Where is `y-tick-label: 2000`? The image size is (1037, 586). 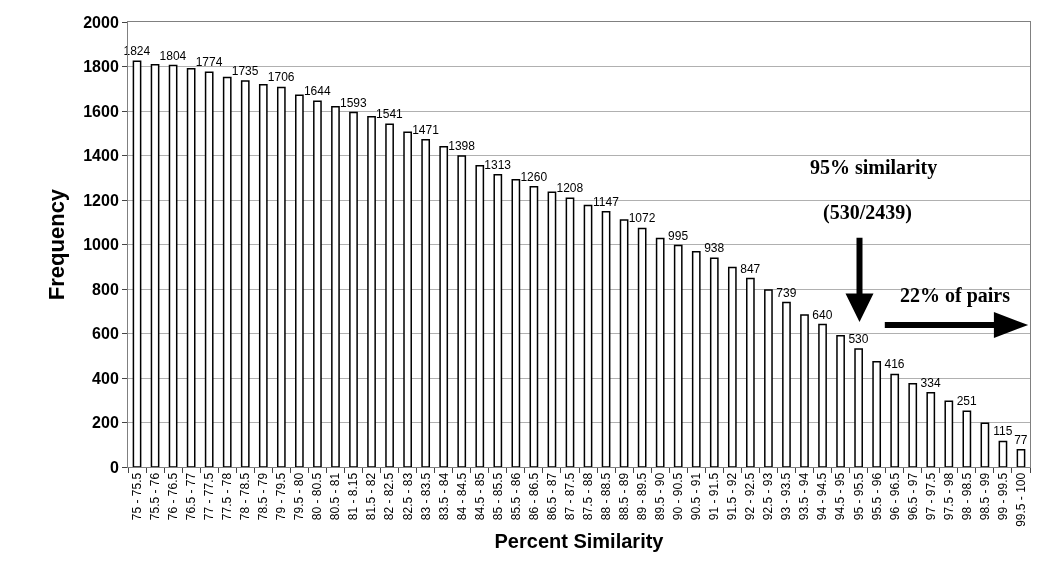
y-tick-label: 2000 is located at coordinates (101, 22).